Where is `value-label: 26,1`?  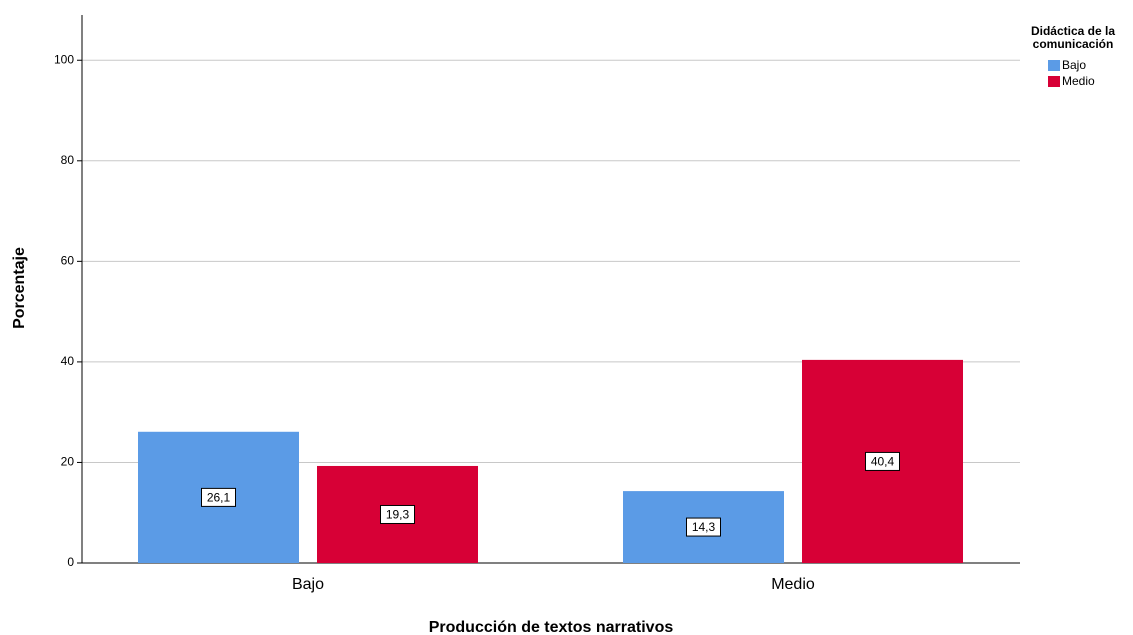
value-label: 26,1 is located at coordinates (219, 498).